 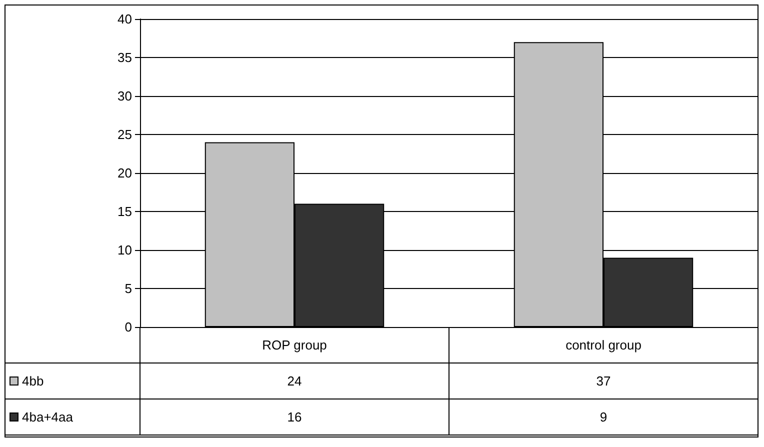 I want to click on data-label: 16, so click(x=294, y=417).